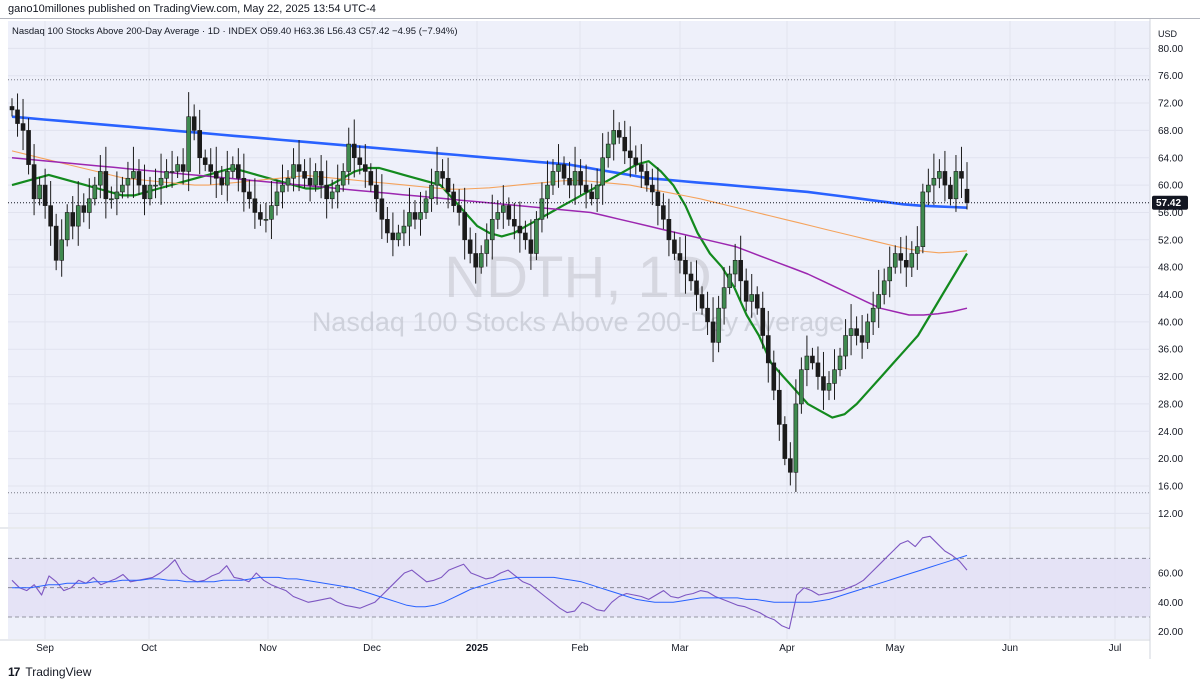  What do you see at coordinates (1170, 76) in the screenshot?
I see `price-tick-label: 76.00` at bounding box center [1170, 76].